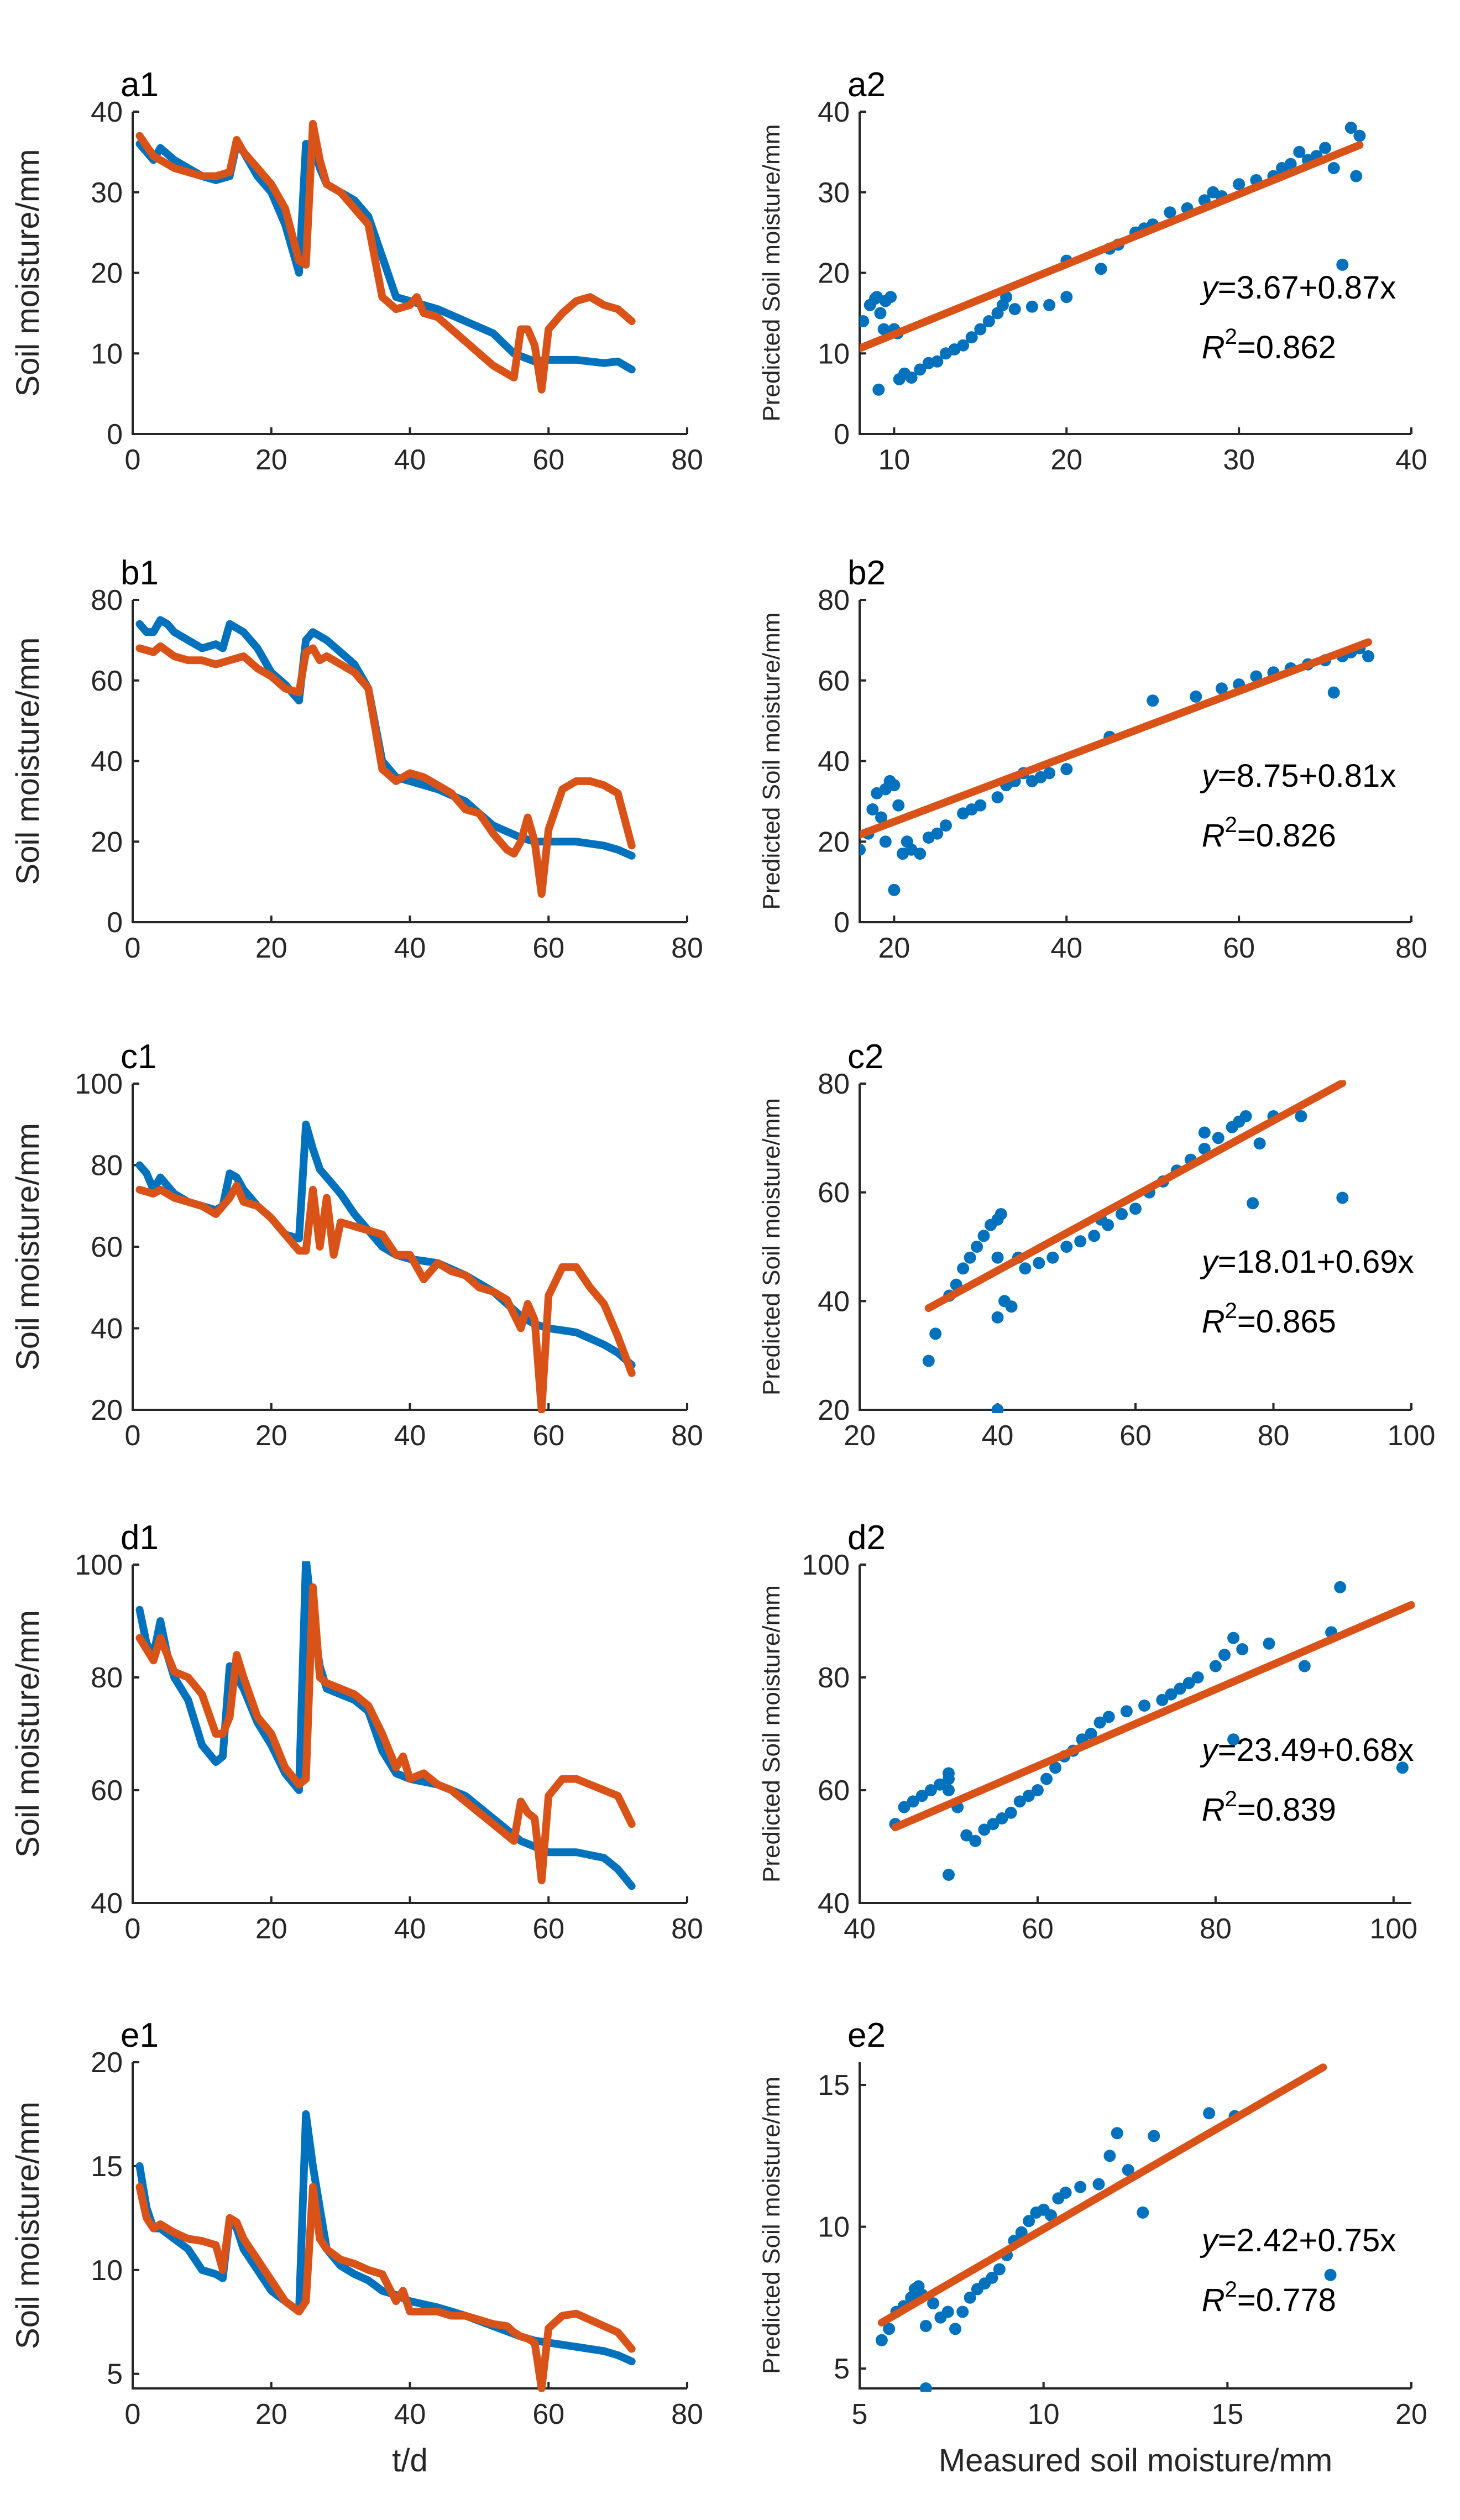 This screenshot has height=2520, width=1460. I want to click on fit-equation: y=18.01+0.69x, so click(1307, 1262).